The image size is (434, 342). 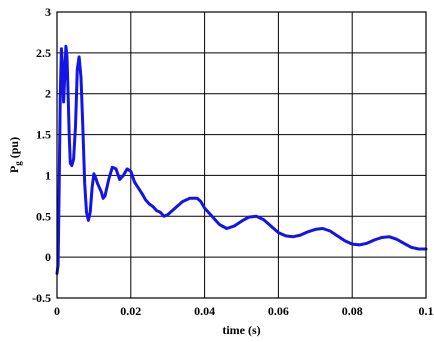 I want to click on y-tick-label: 1, so click(x=48, y=175).